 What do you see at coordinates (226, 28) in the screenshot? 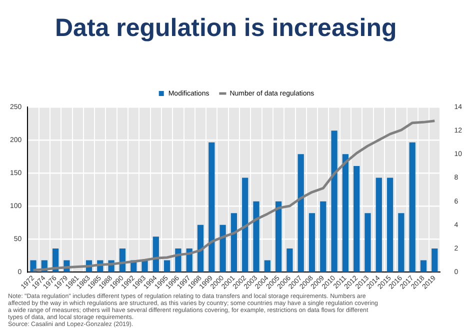
I see `chart-title: Data regulation is increasing` at bounding box center [226, 28].